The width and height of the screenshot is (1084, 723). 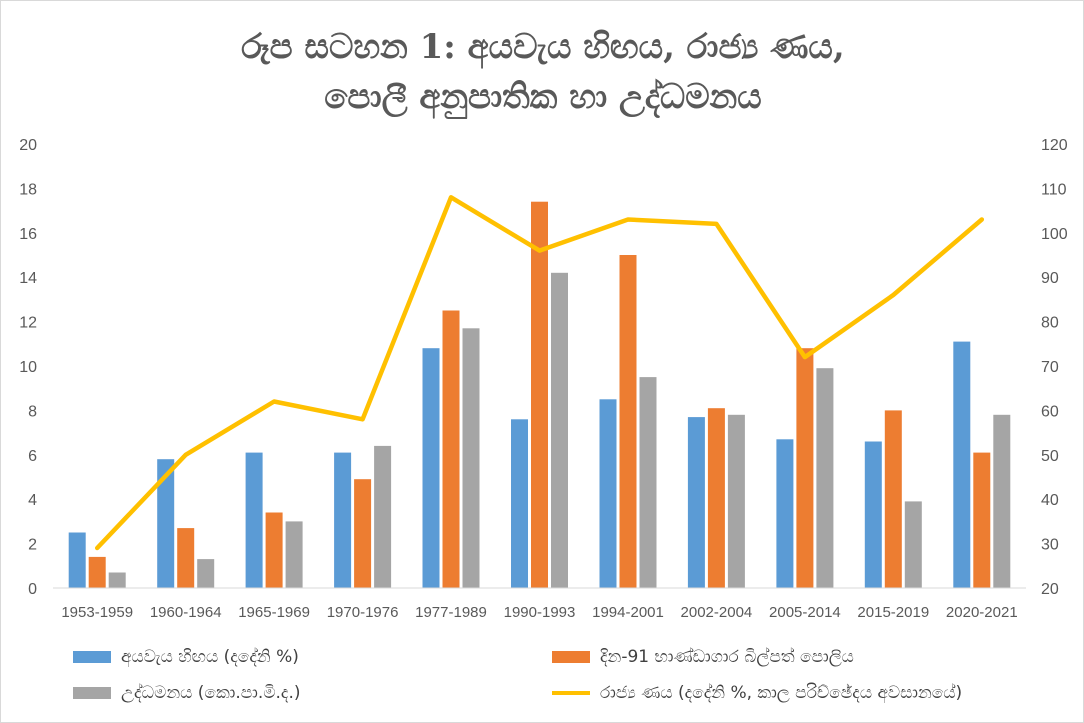 I want to click on y-left-tick-label: 12, so click(x=28, y=323).